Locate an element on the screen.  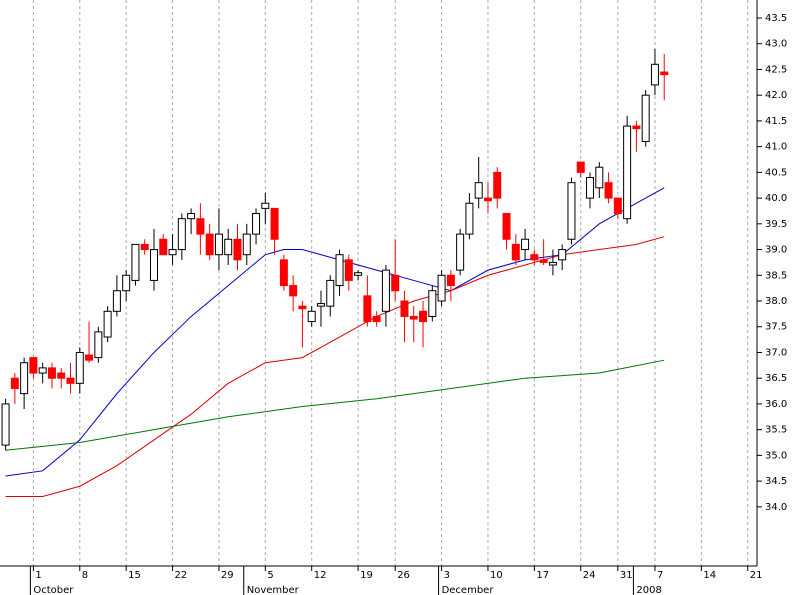
x-tick-label: 7 is located at coordinates (660, 575).